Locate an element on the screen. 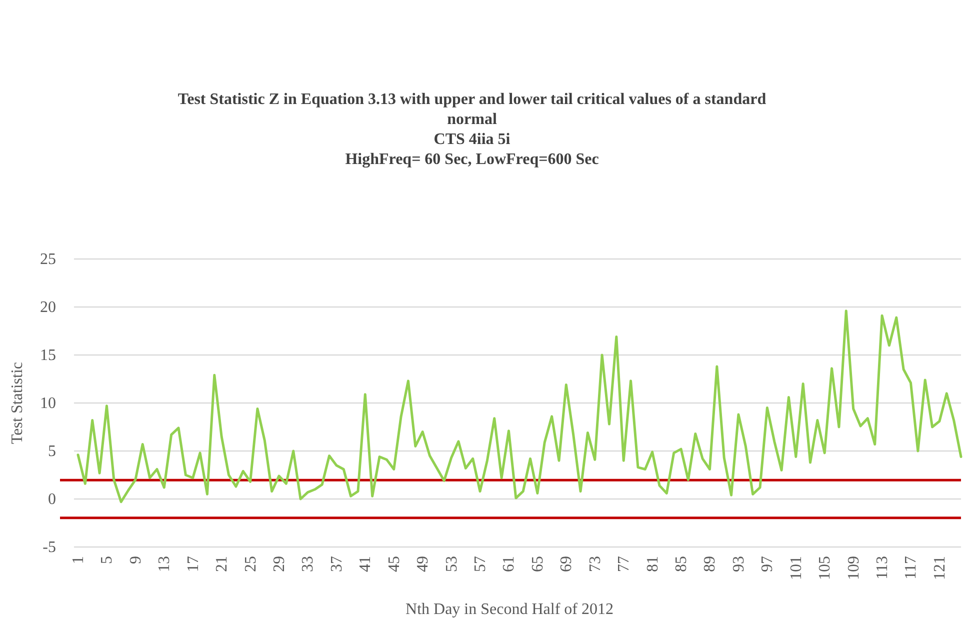  x-tick-label: 53 is located at coordinates (451, 564).